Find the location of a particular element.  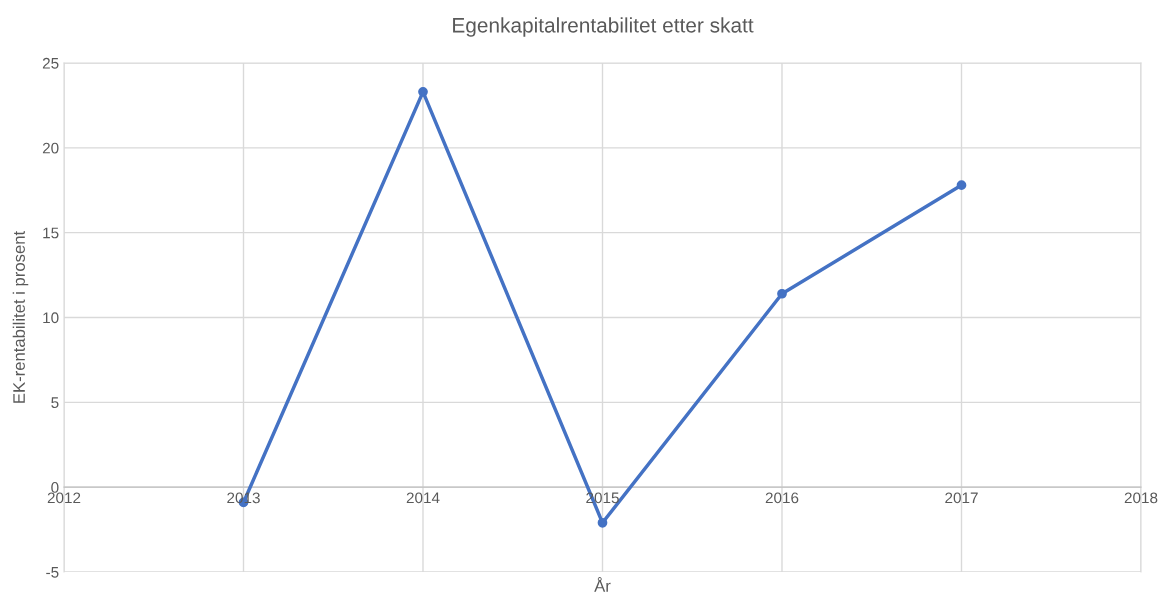

chart-title: Egenkapitalrentabilitet etter skatt is located at coordinates (603, 27).